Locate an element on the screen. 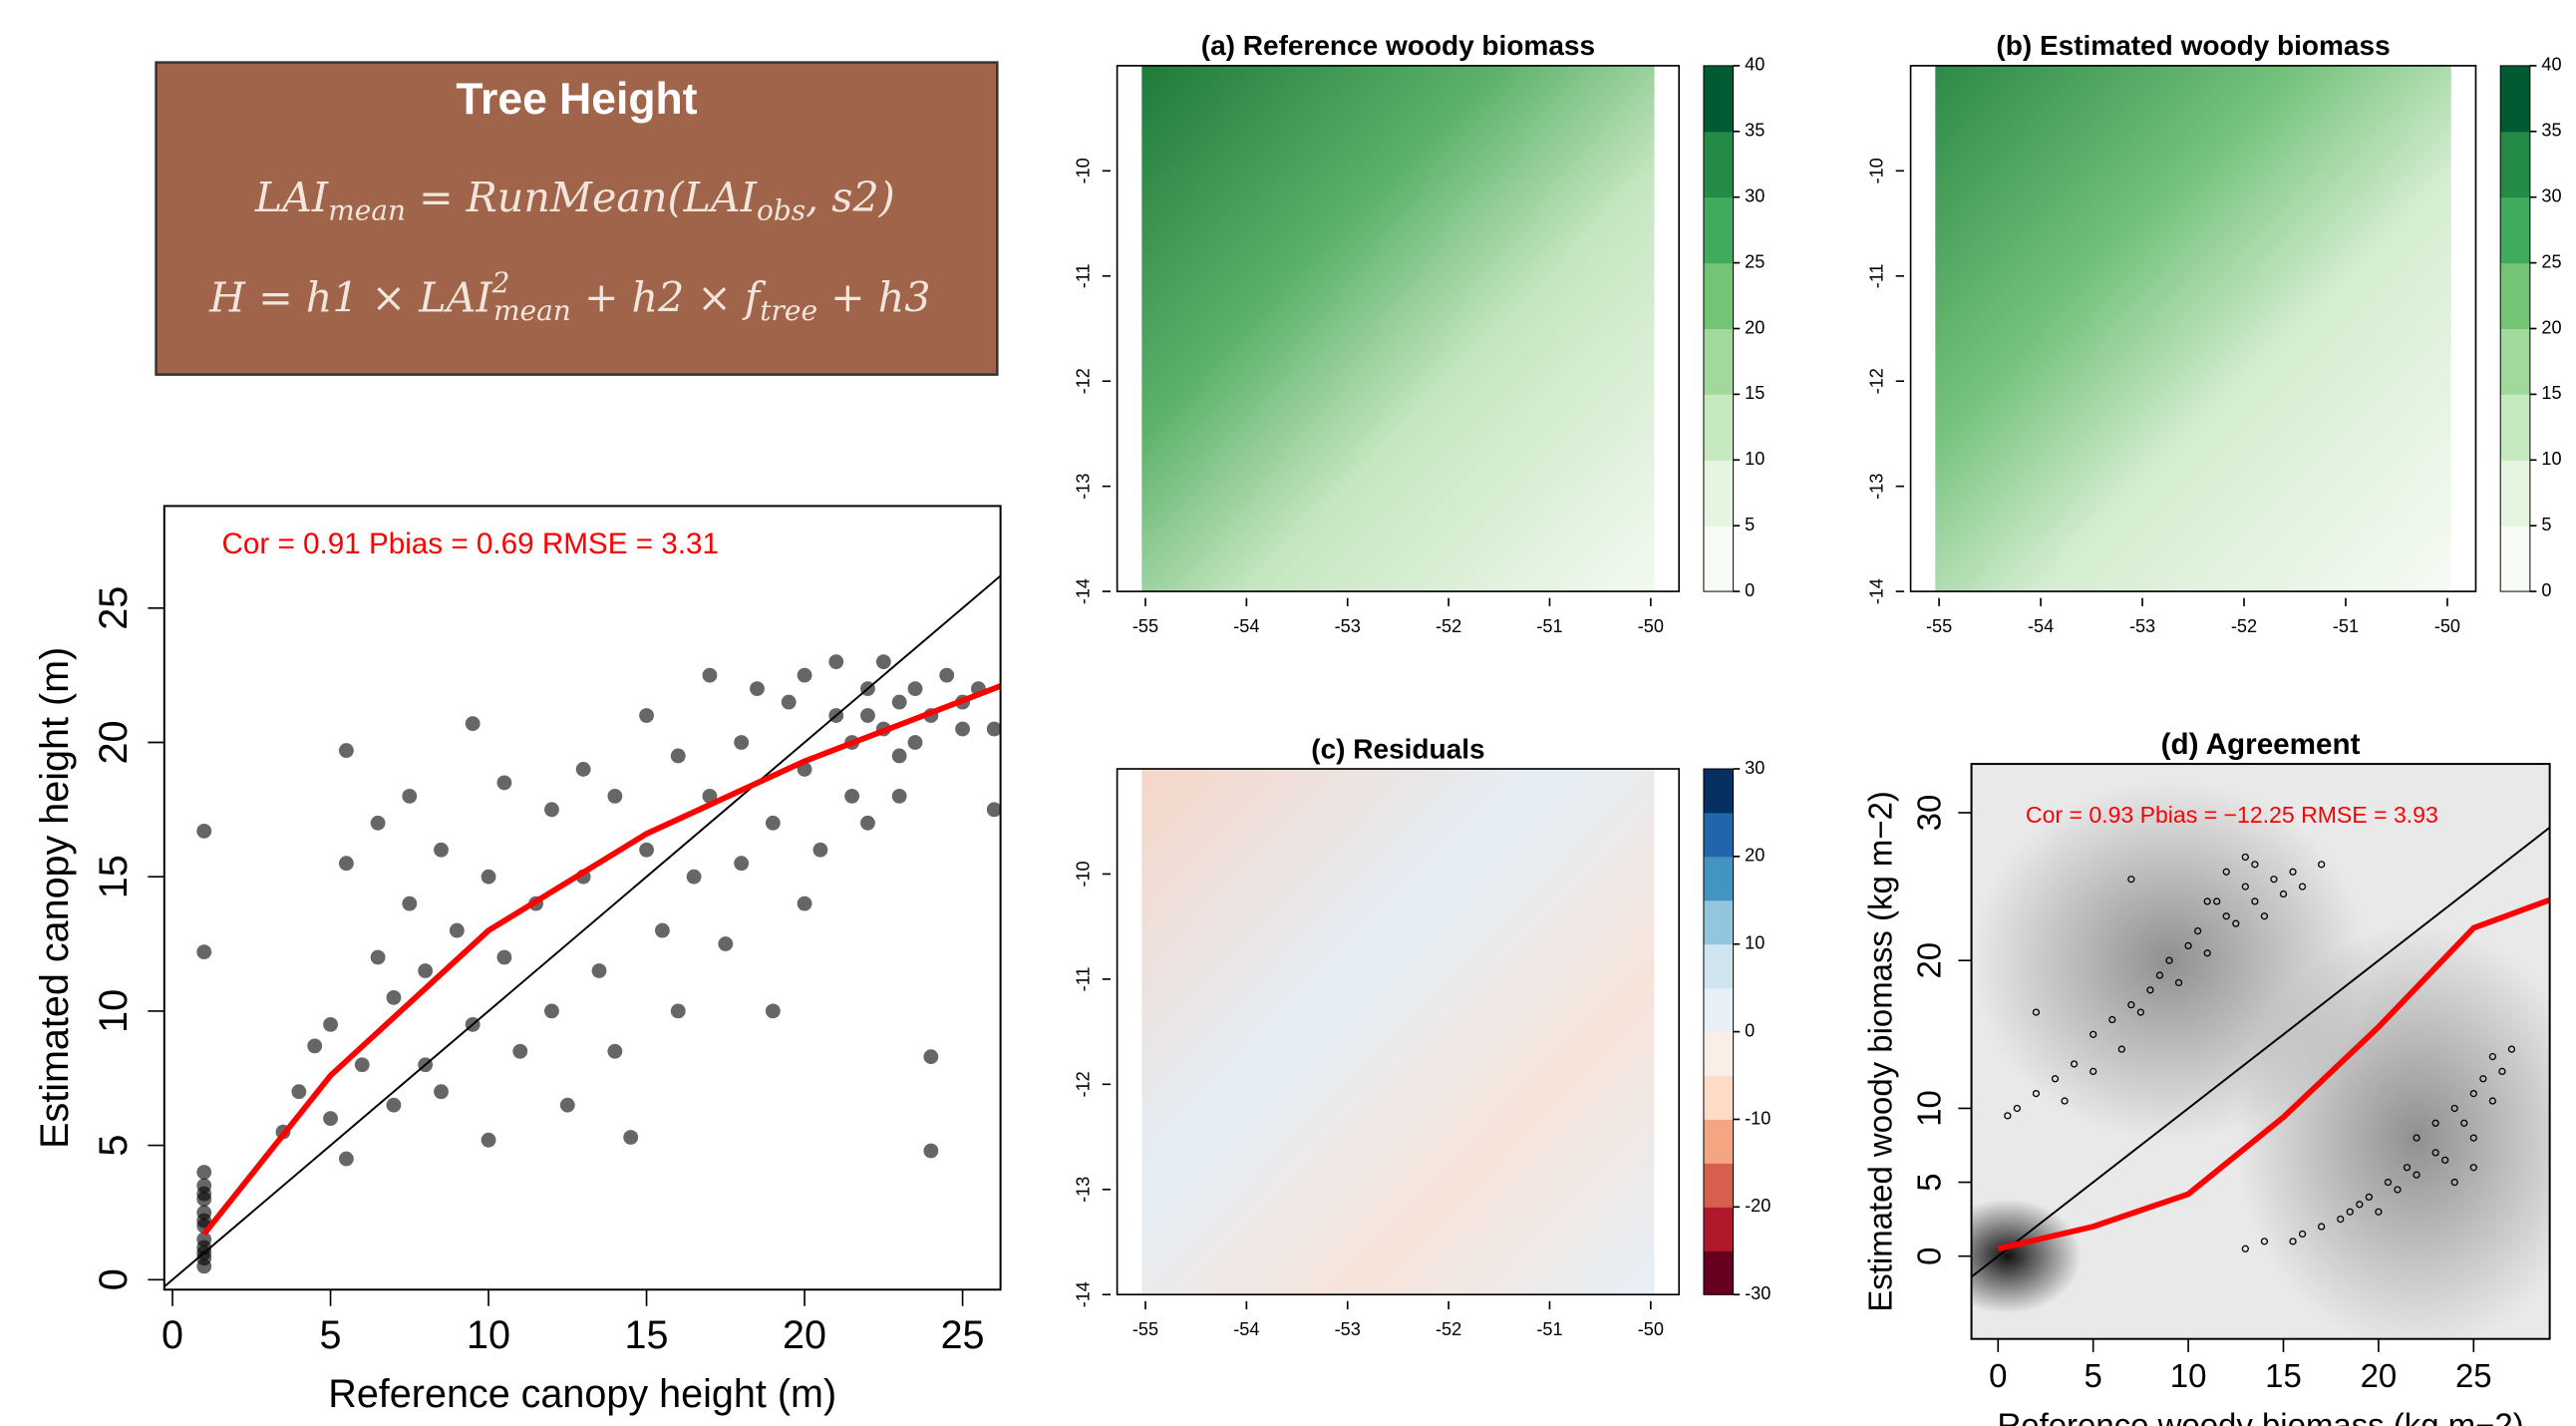 This screenshot has width=2576, height=1426. y-tick-label: 15 is located at coordinates (114, 877).